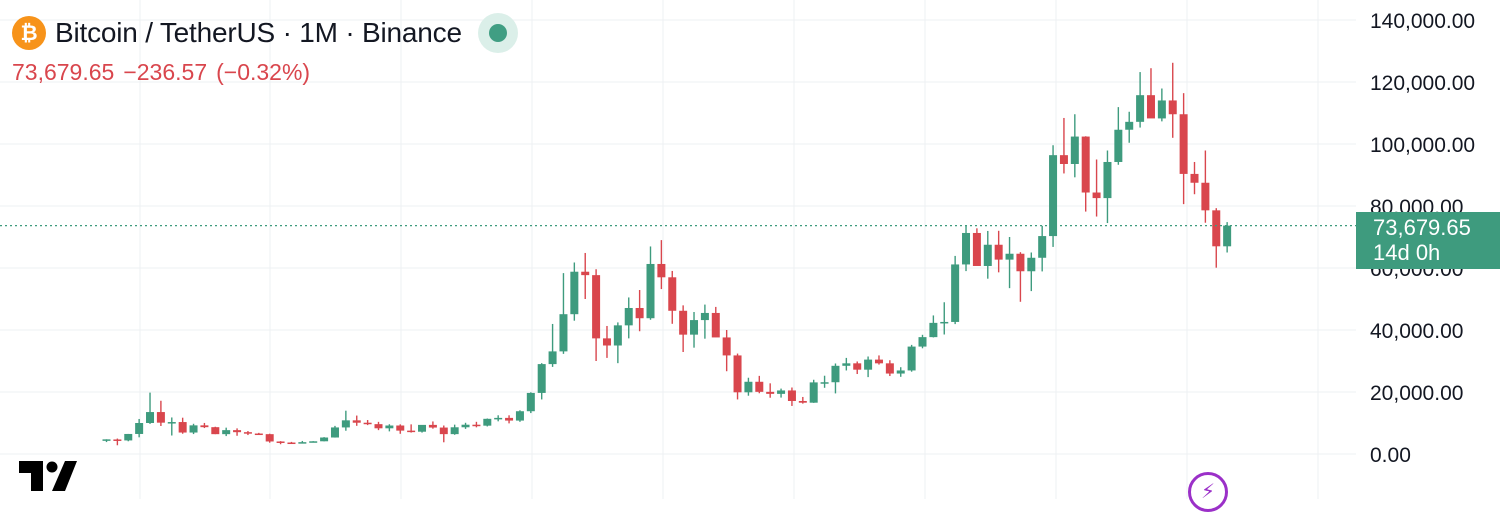 This screenshot has height=512, width=1500. Describe the element at coordinates (48, 476) in the screenshot. I see `tradingview-logo-icon` at that location.